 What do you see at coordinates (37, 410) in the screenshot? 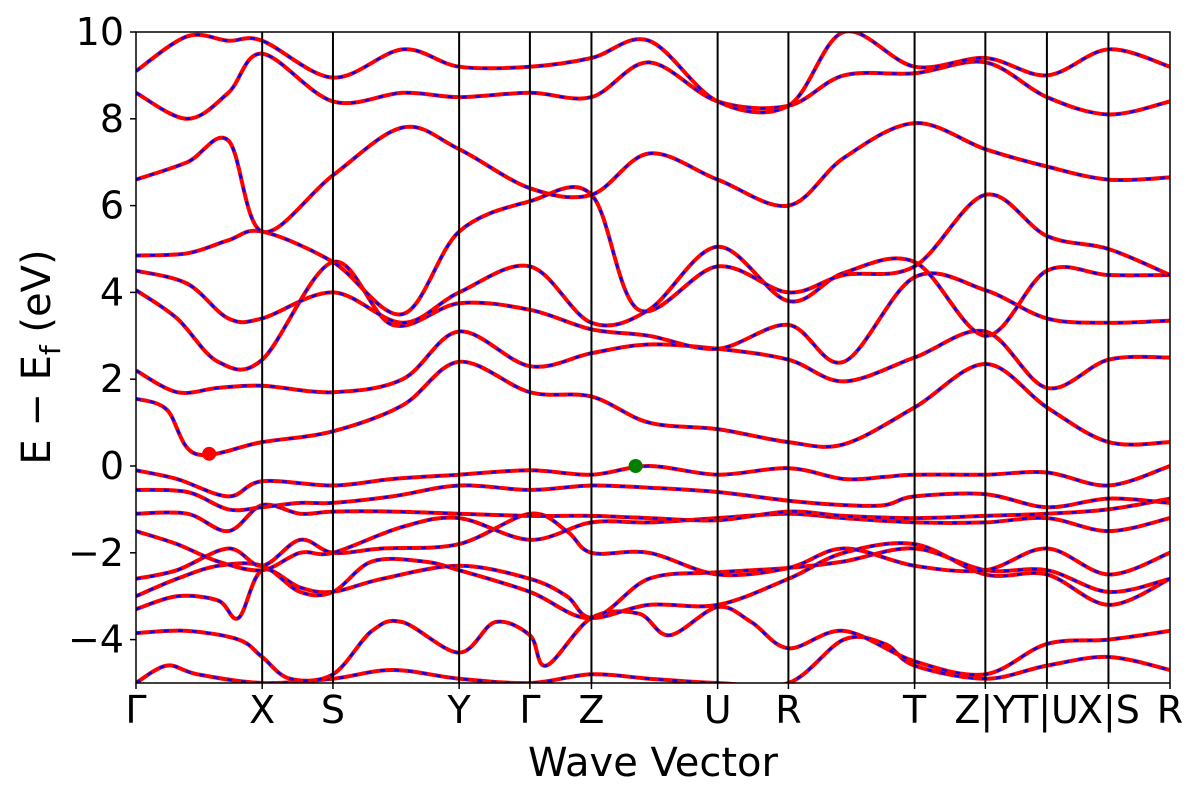
I see `y-axis-label-main: E − E` at bounding box center [37, 410].